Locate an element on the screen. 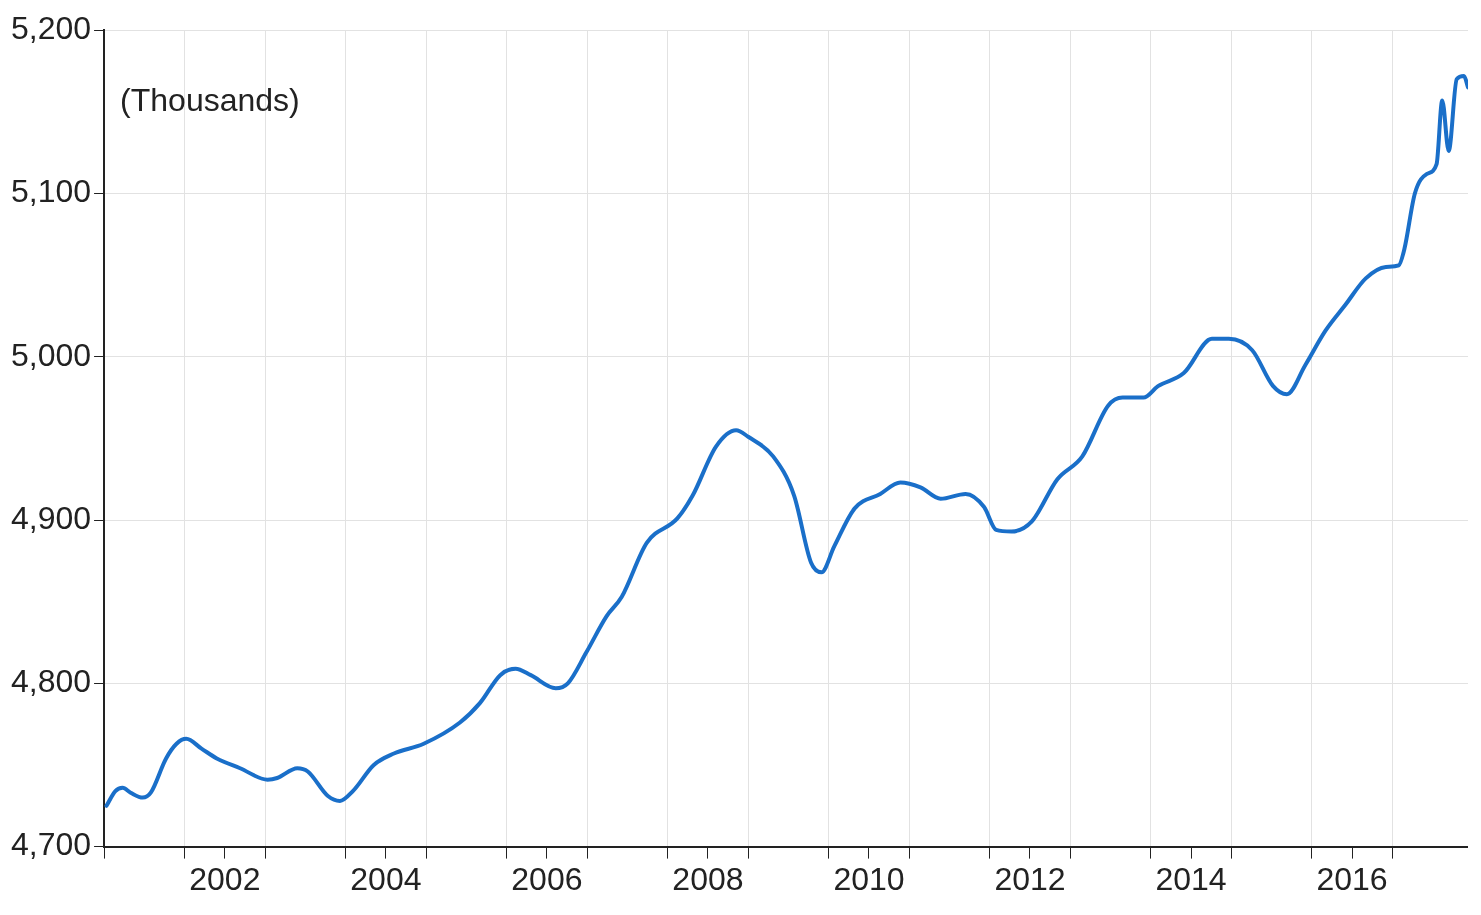 This screenshot has height=915, width=1481. y-tick-label: 5,100 is located at coordinates (51, 191).